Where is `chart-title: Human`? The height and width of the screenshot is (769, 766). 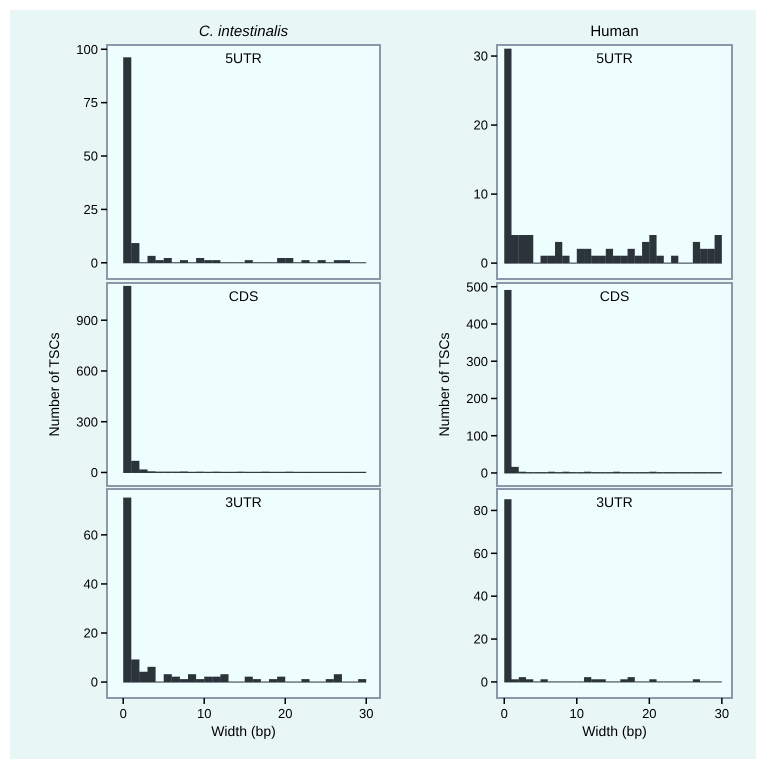 chart-title: Human is located at coordinates (614, 31).